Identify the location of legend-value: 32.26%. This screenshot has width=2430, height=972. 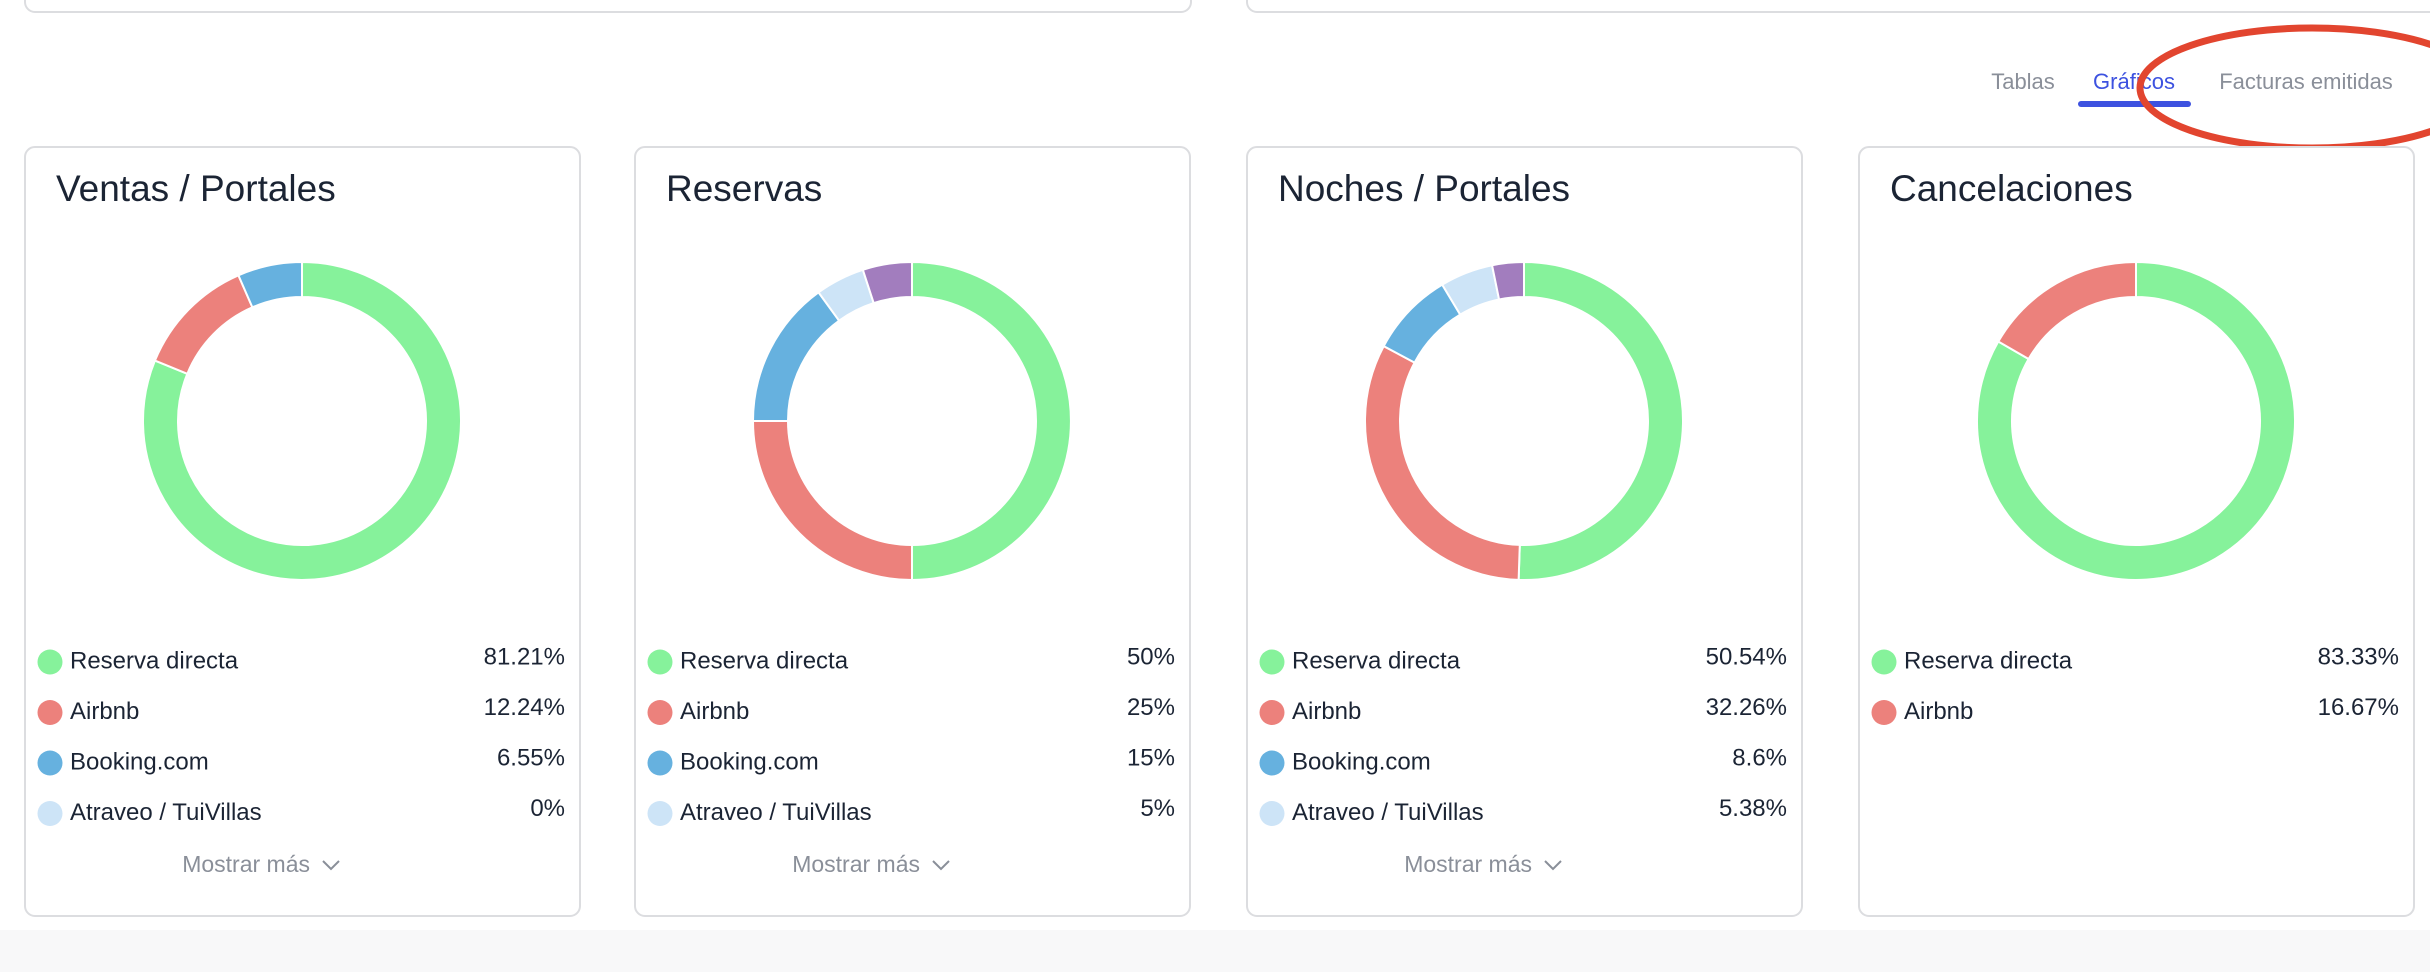
(1746, 707).